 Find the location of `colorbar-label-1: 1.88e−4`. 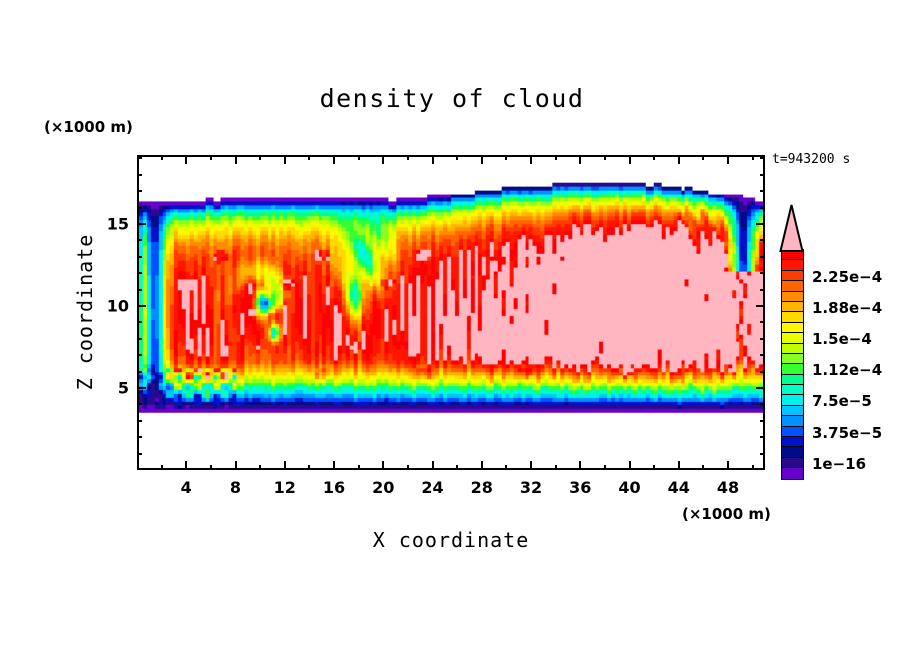

colorbar-label-1: 1.88e−4 is located at coordinates (847, 307).